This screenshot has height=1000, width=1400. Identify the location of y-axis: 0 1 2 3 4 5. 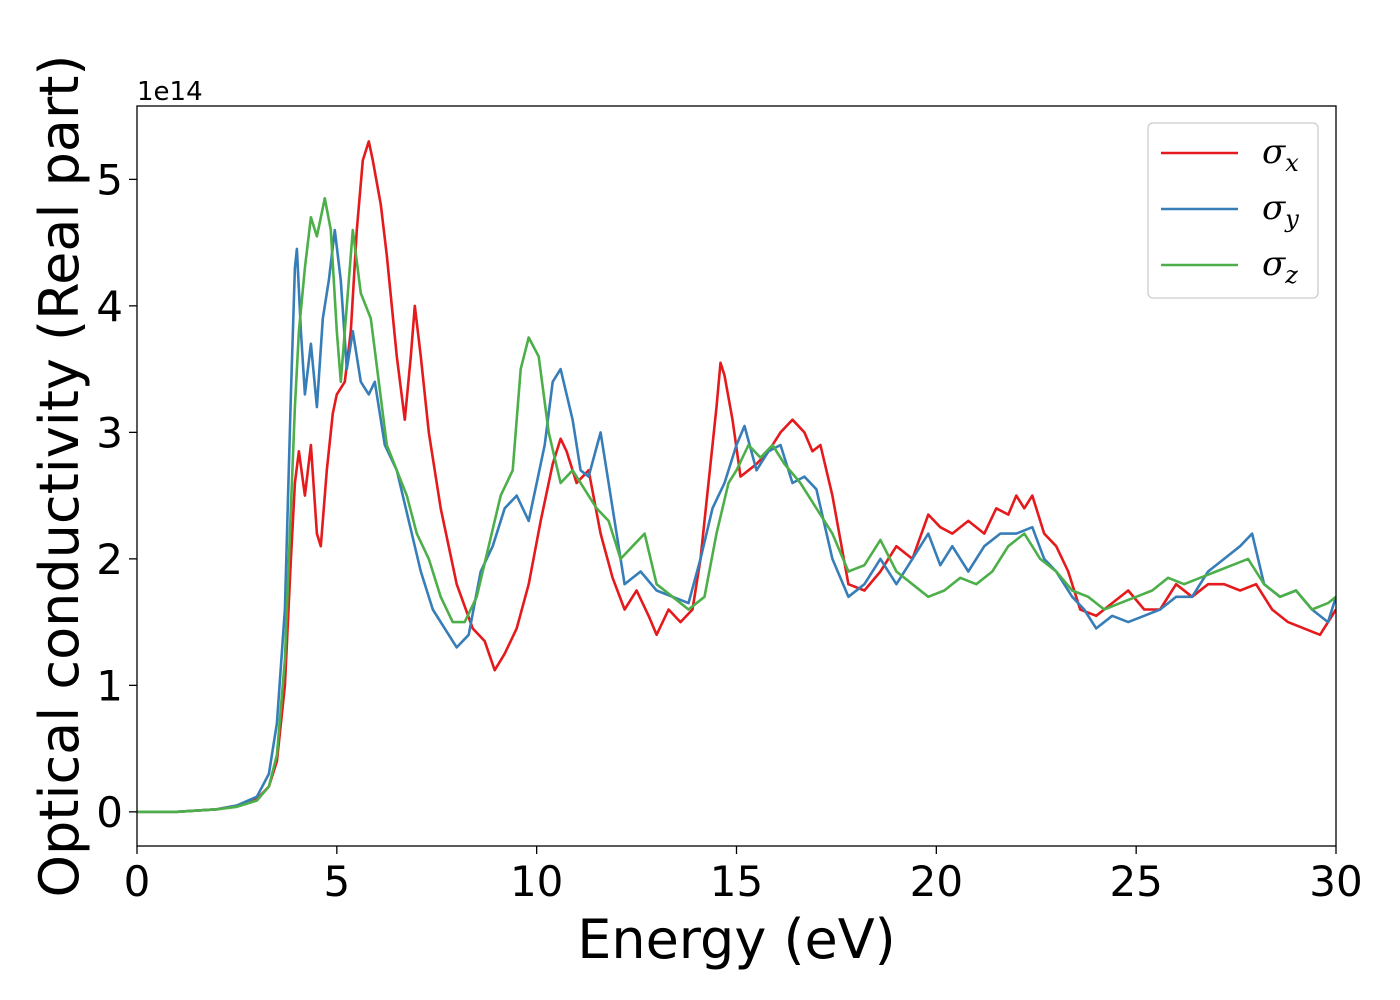
(116, 496).